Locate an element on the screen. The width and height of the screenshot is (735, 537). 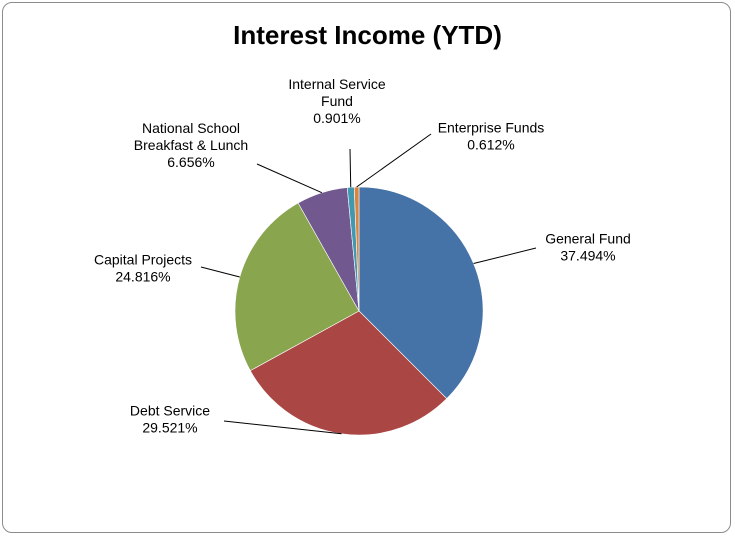
pie-slice-enterprise-funds is located at coordinates (356, 249).